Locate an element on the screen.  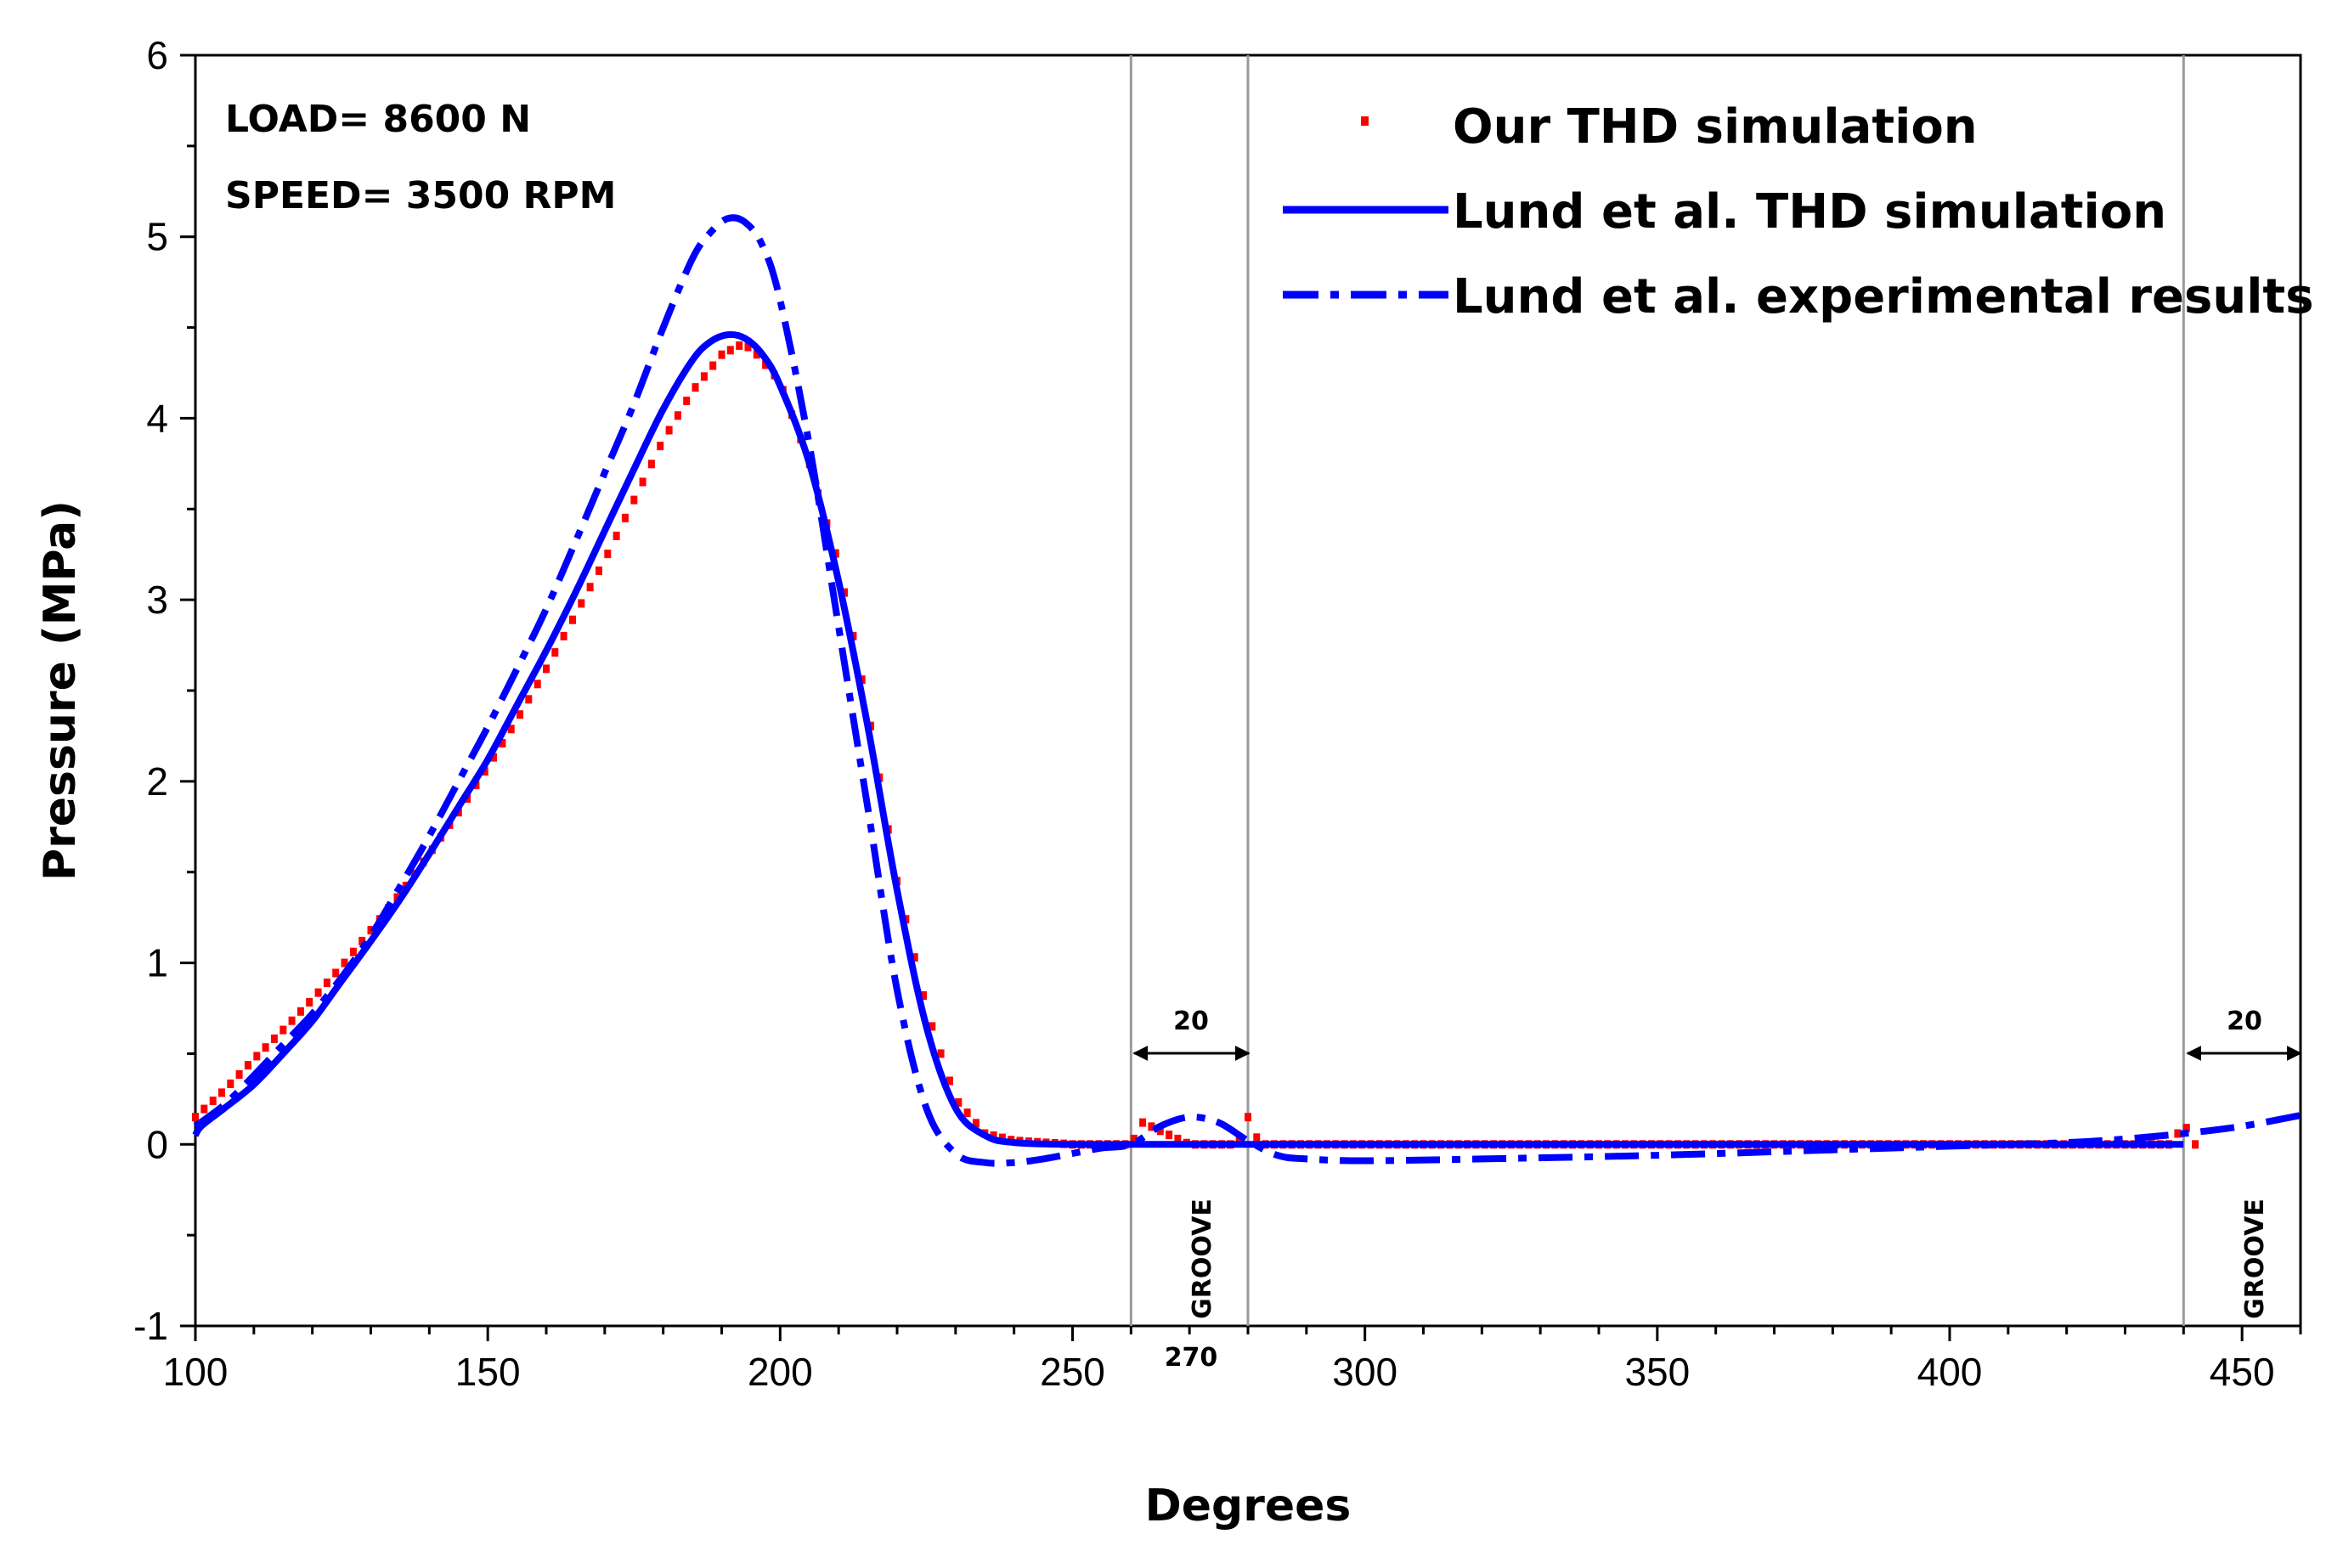
y-tick-label: 6 is located at coordinates (157, 55).